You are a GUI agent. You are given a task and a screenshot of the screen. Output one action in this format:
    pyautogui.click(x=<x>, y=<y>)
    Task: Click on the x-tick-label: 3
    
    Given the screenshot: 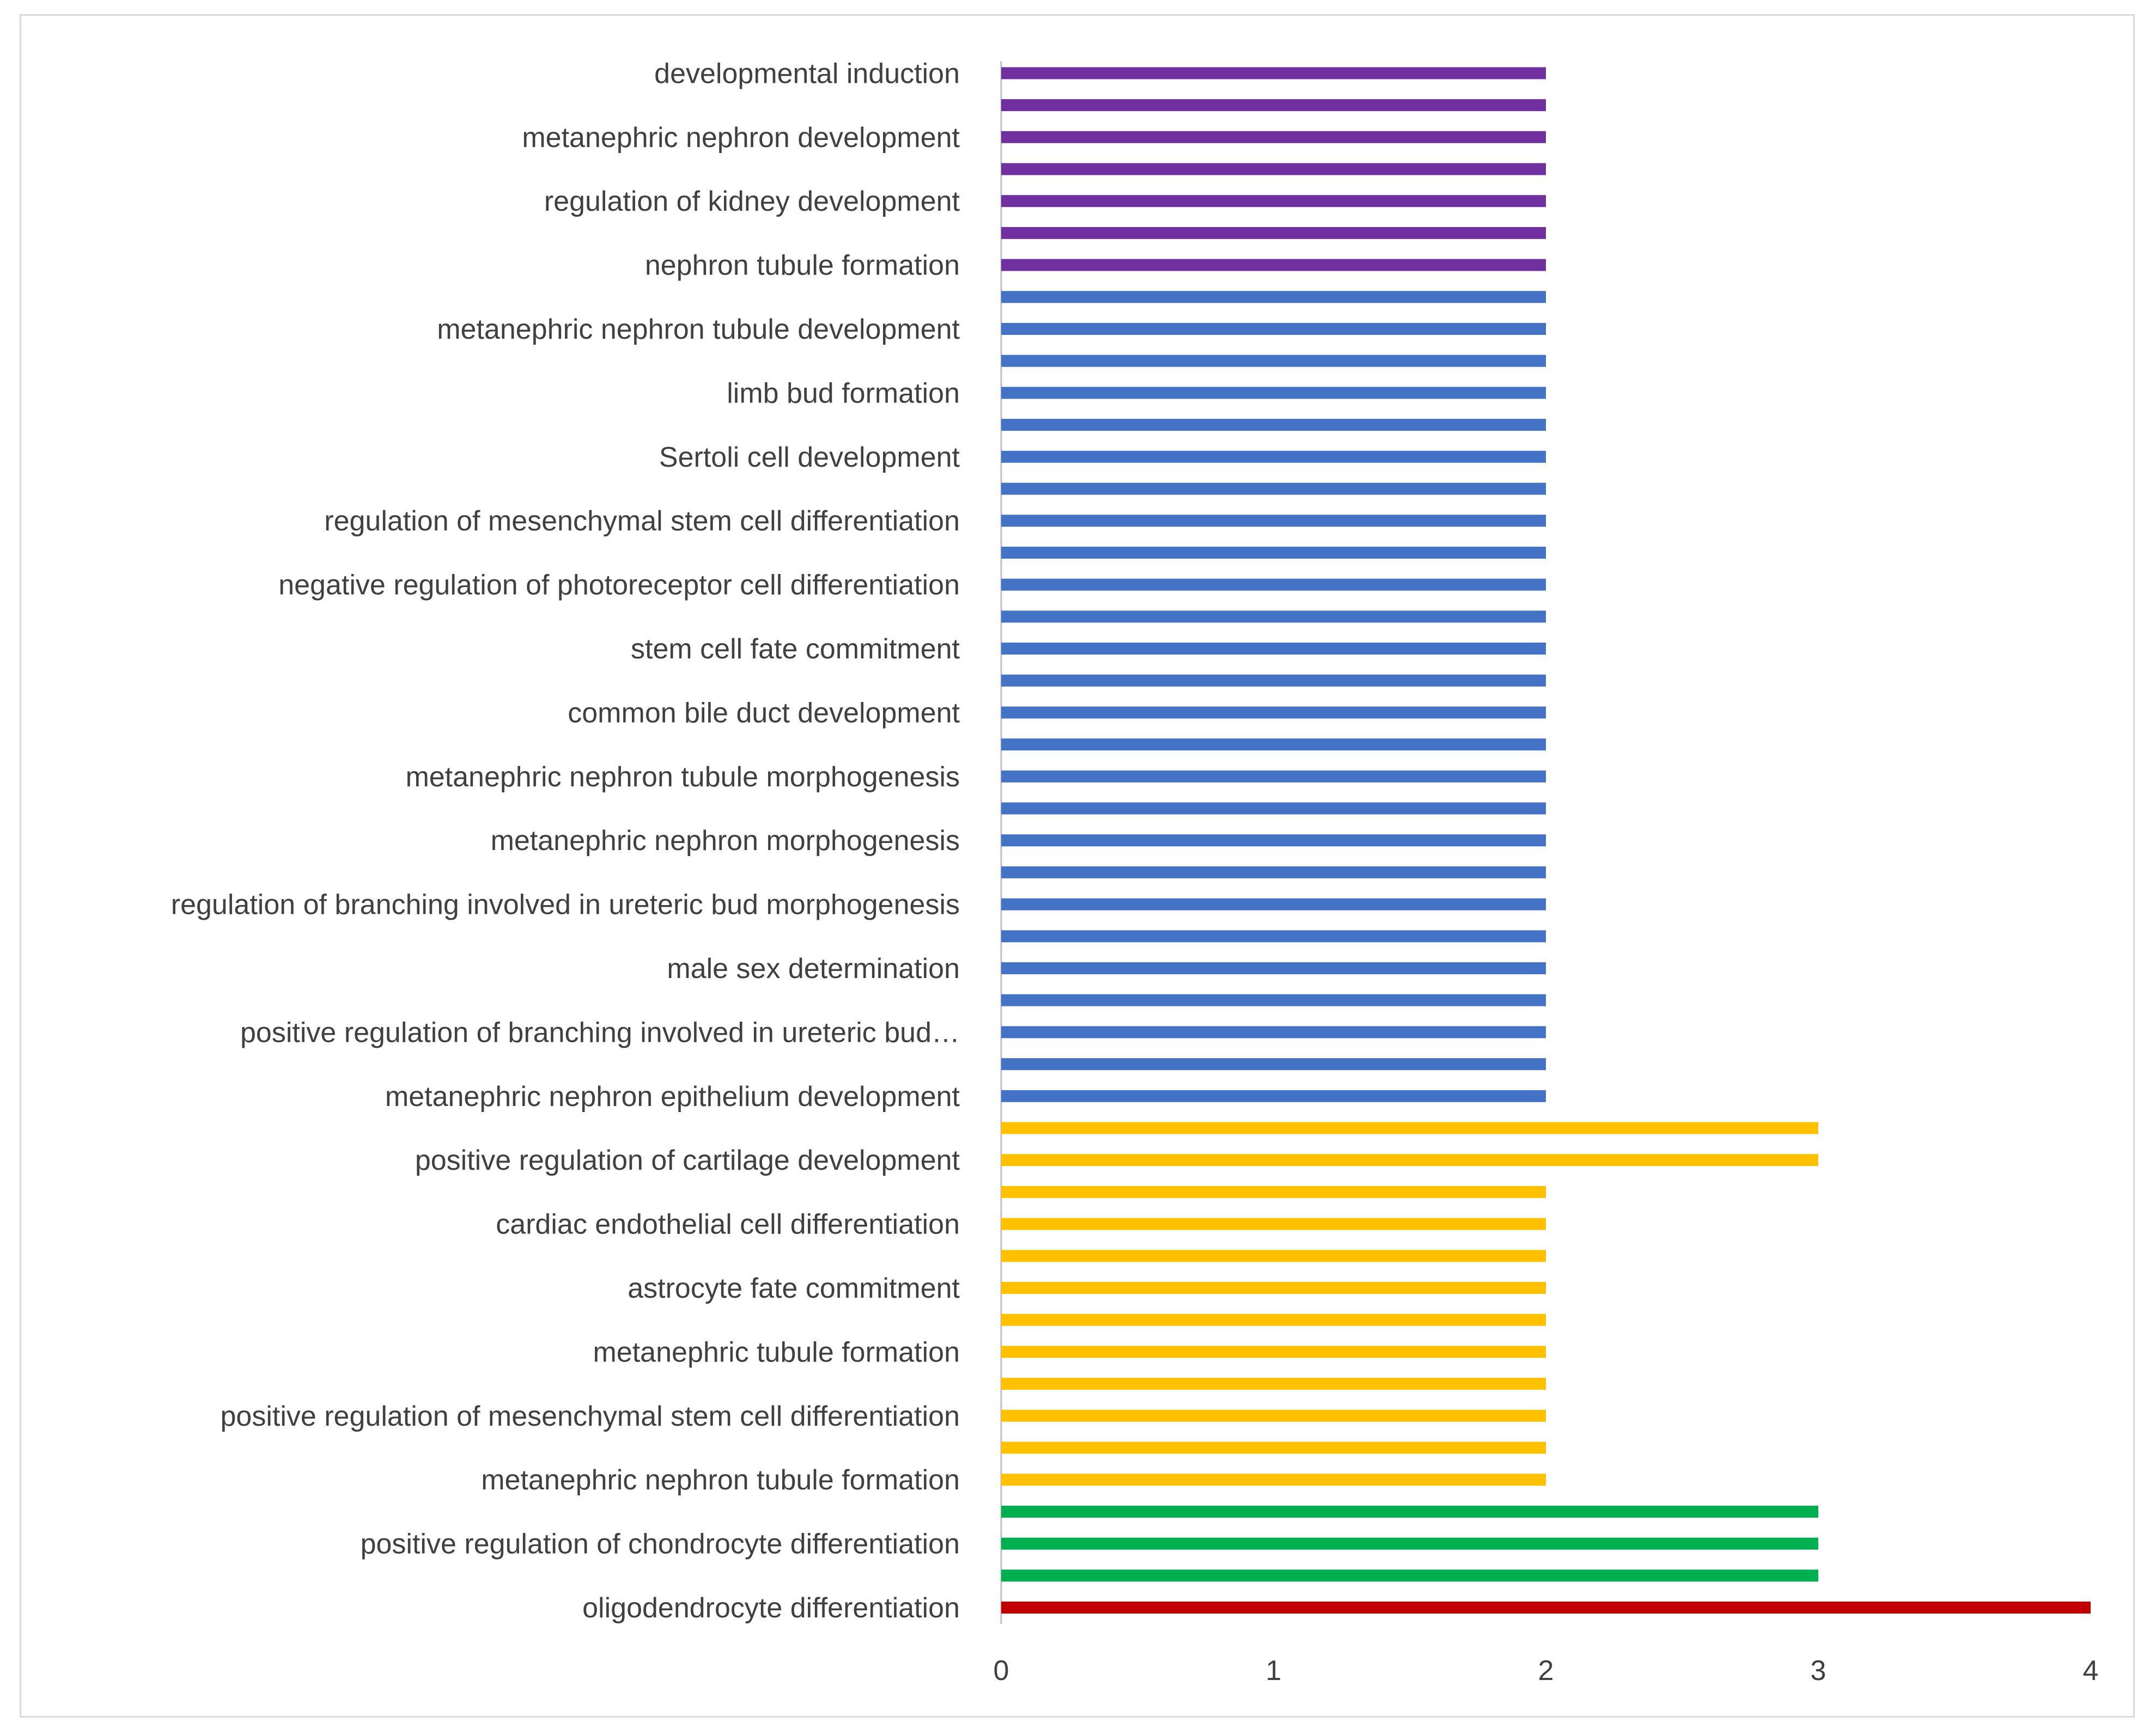 What is the action you would take?
    pyautogui.click(x=1818, y=1671)
    